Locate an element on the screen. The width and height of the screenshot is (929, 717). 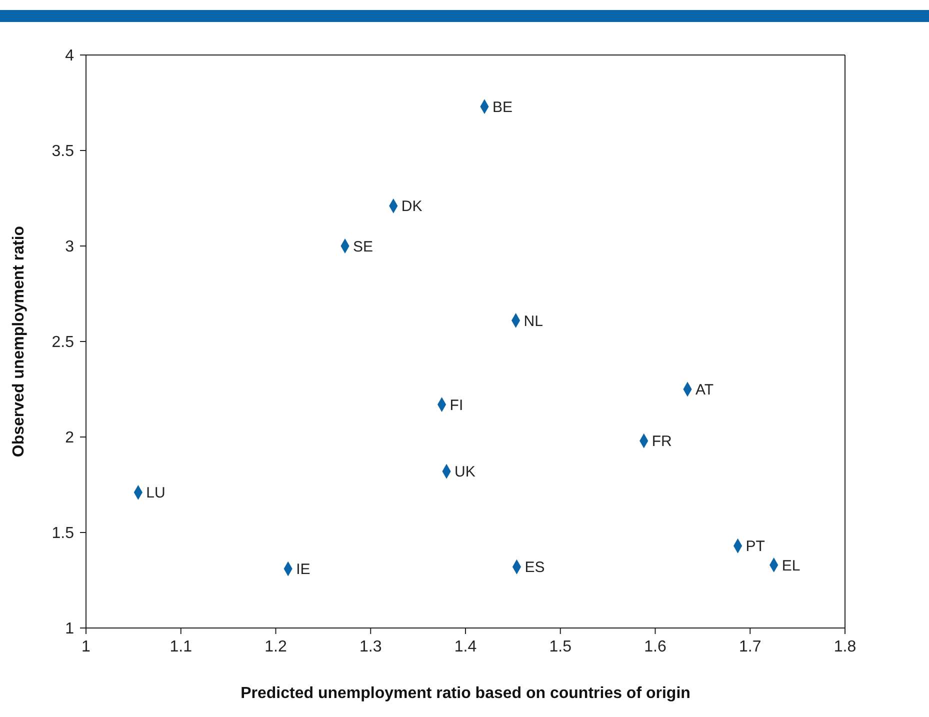
annotation: BE is located at coordinates (502, 107).